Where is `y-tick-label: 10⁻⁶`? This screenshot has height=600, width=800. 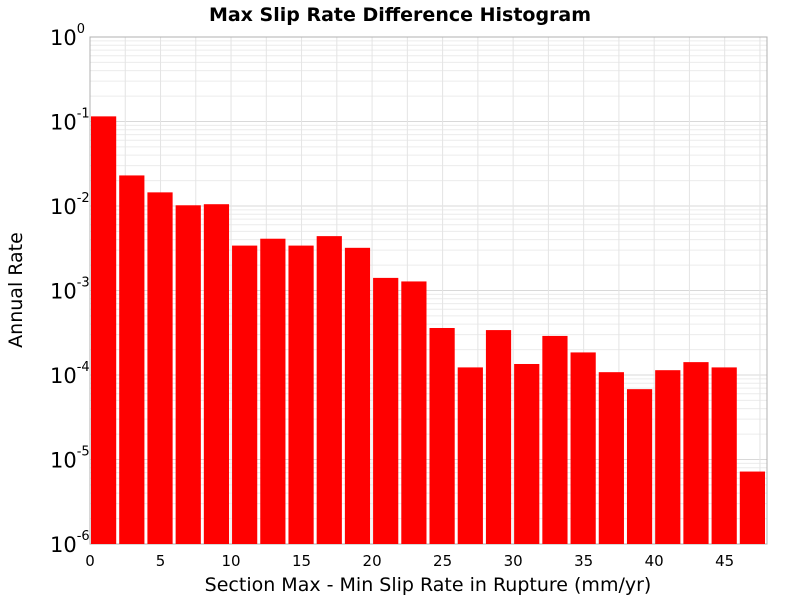 y-tick-label: 10⁻⁶ is located at coordinates (70, 543).